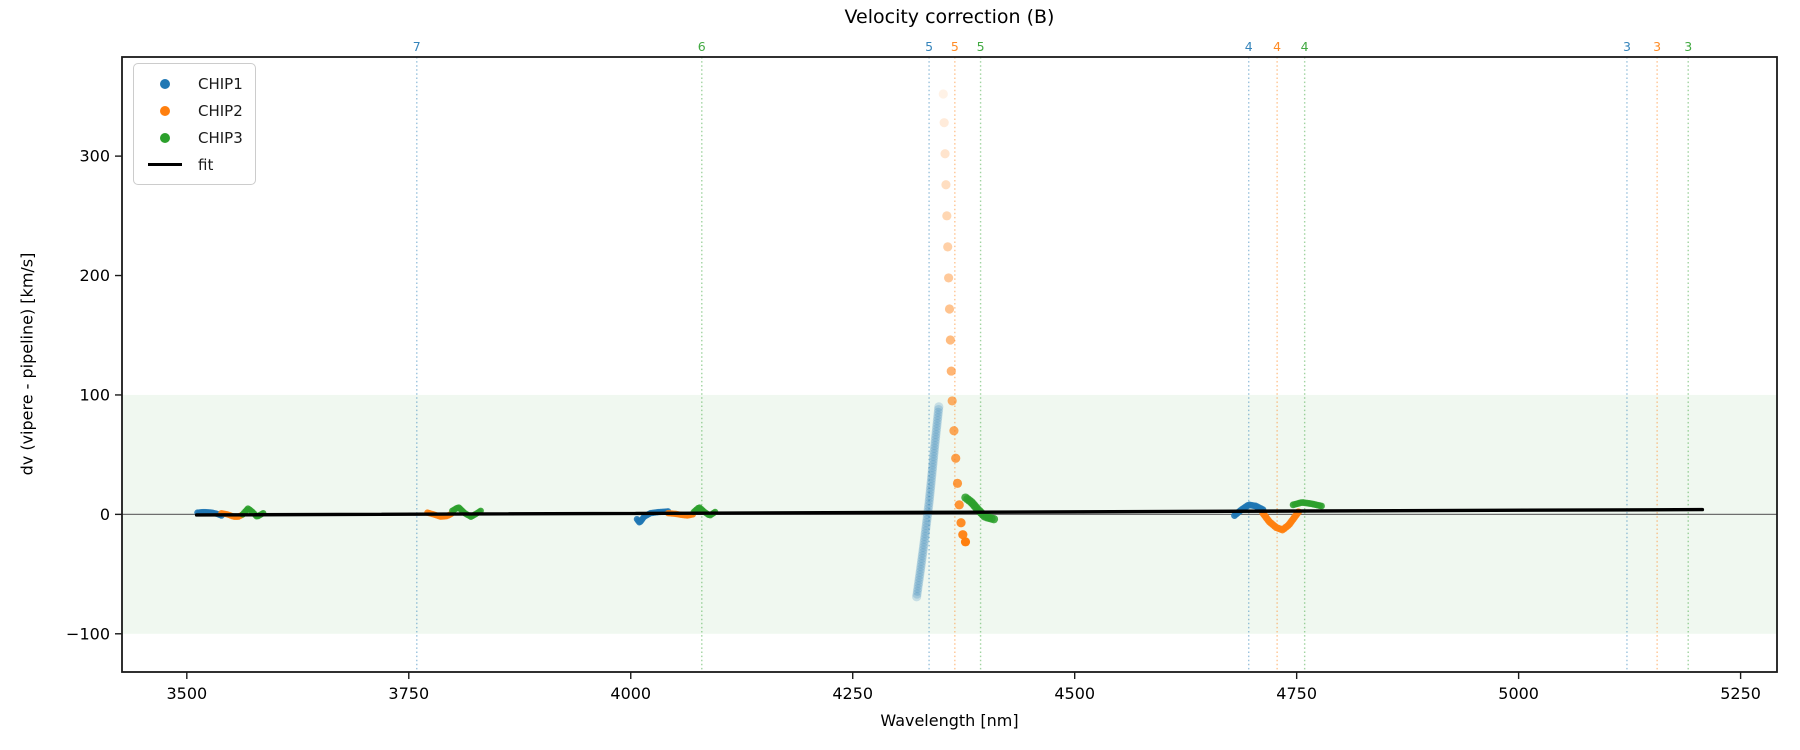  What do you see at coordinates (94, 275) in the screenshot?
I see `y-tick-label: 200` at bounding box center [94, 275].